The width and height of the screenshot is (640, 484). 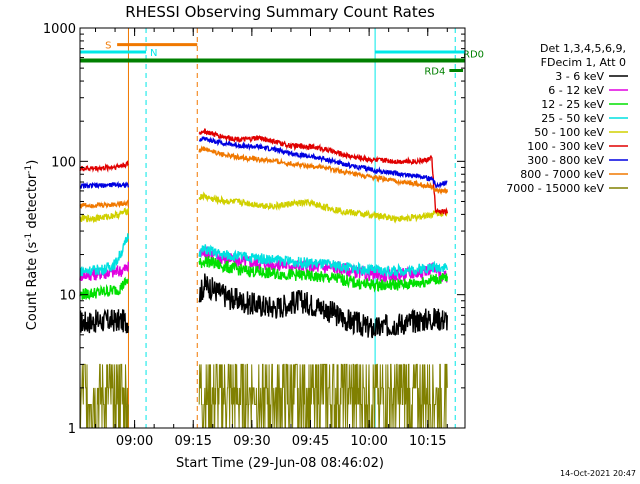 I want to click on rd4-label: RD4, so click(x=434, y=72).